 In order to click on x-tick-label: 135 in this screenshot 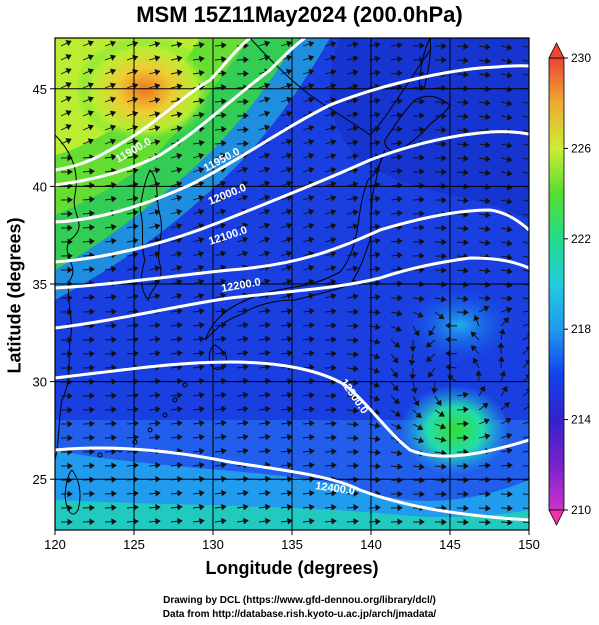, I will do `click(292, 544)`.